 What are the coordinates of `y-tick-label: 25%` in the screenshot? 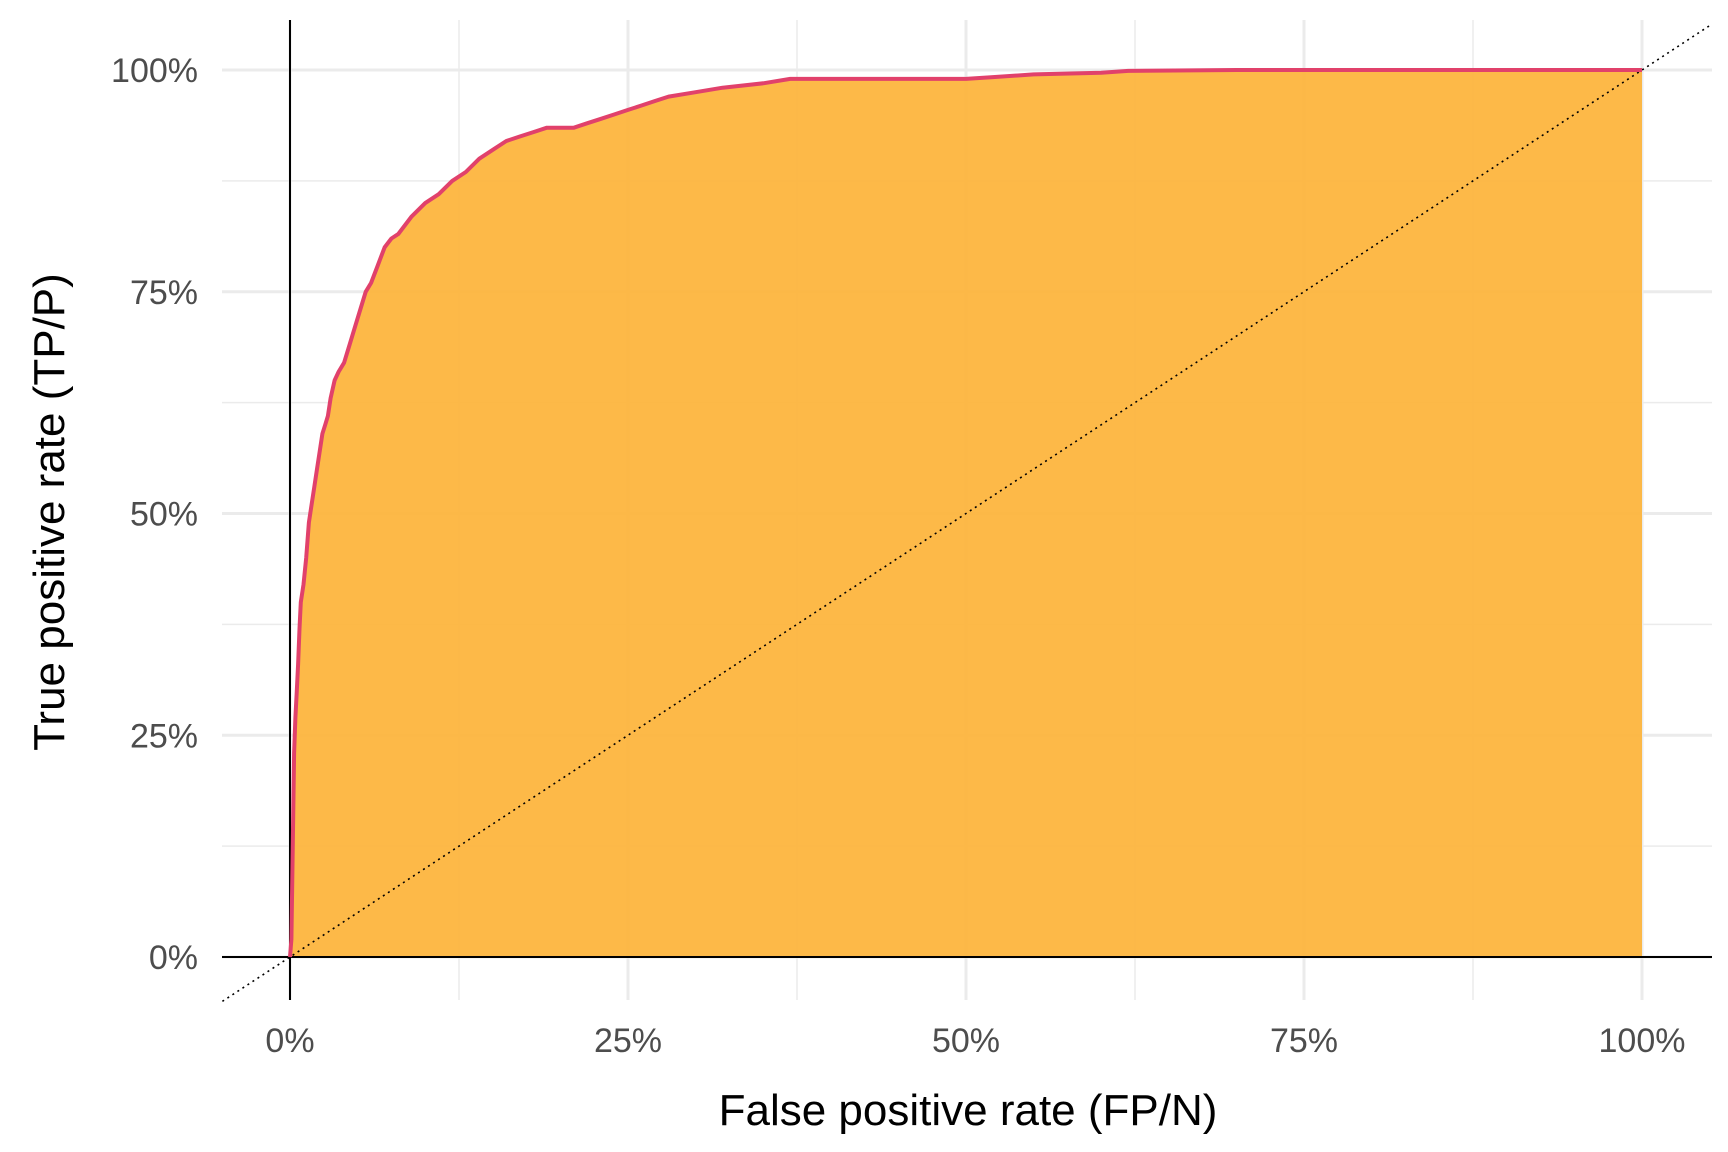 It's located at (164, 736).